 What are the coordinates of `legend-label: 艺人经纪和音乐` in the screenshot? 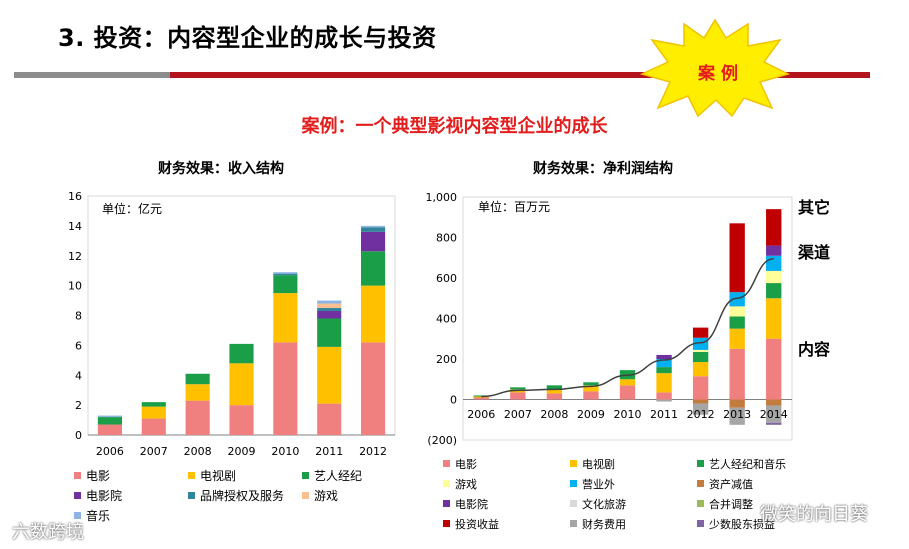 It's located at (747, 464).